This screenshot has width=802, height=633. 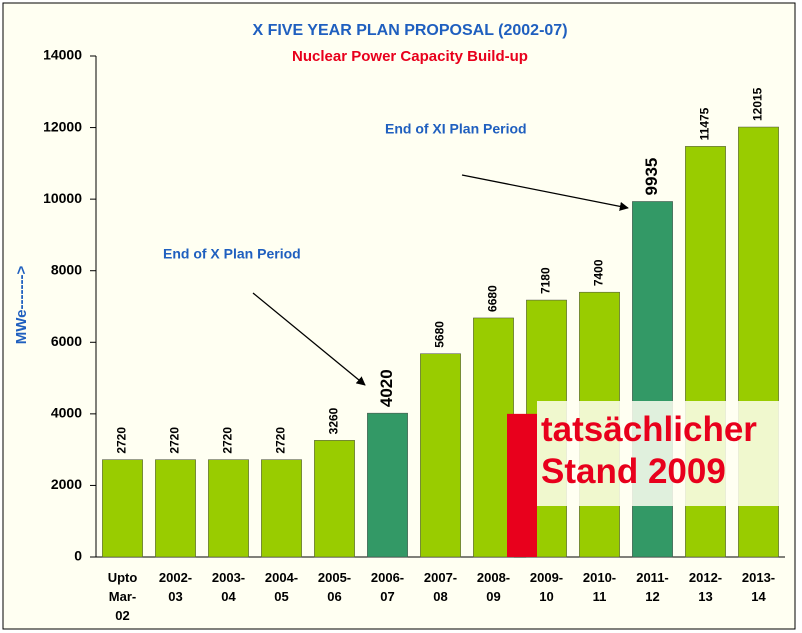 I want to click on y-tick-label: 14000, so click(x=62, y=55).